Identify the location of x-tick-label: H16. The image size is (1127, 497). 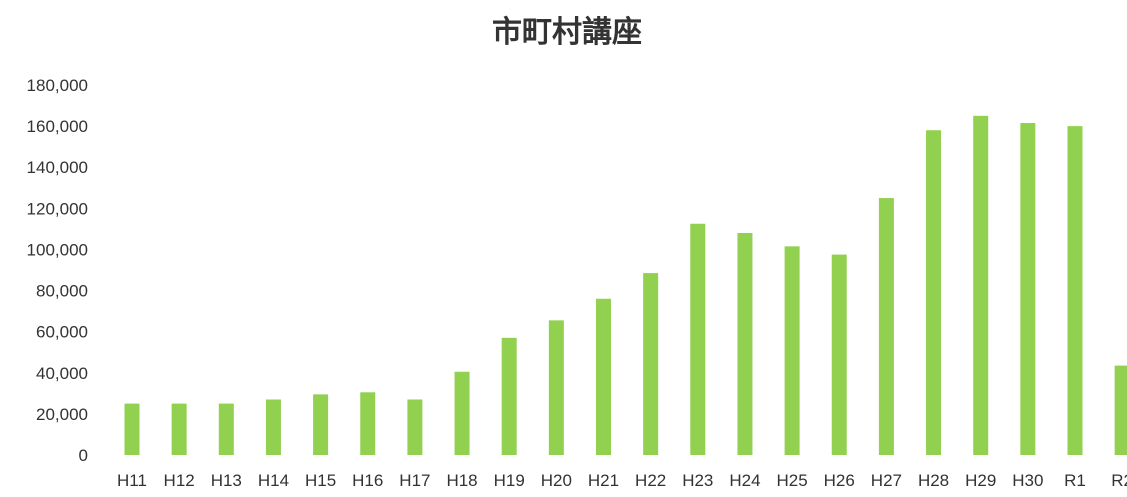
(367, 480).